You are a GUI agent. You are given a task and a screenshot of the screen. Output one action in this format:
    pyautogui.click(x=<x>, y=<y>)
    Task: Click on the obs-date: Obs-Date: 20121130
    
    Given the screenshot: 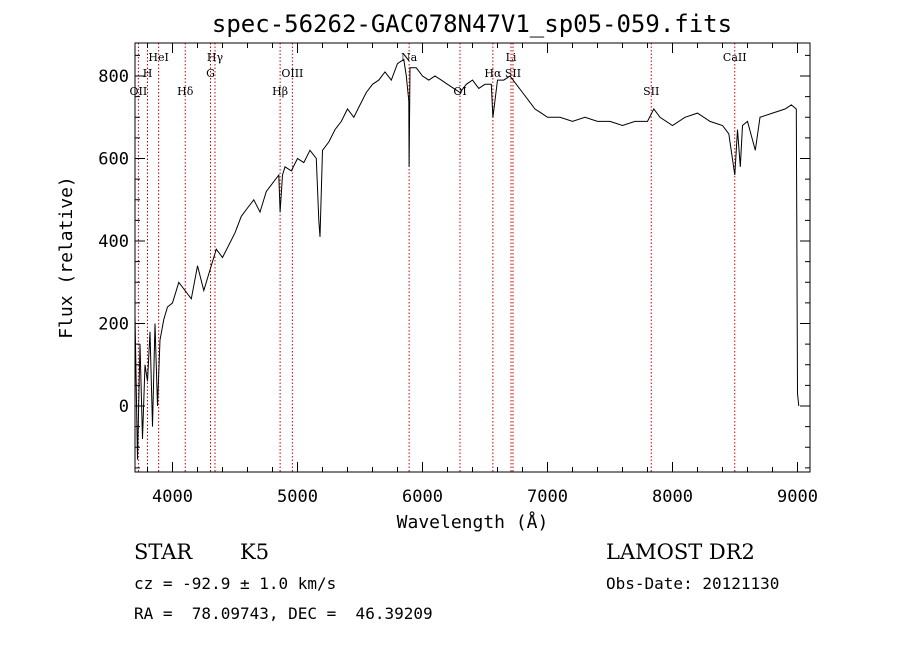 What is the action you would take?
    pyautogui.click(x=693, y=583)
    